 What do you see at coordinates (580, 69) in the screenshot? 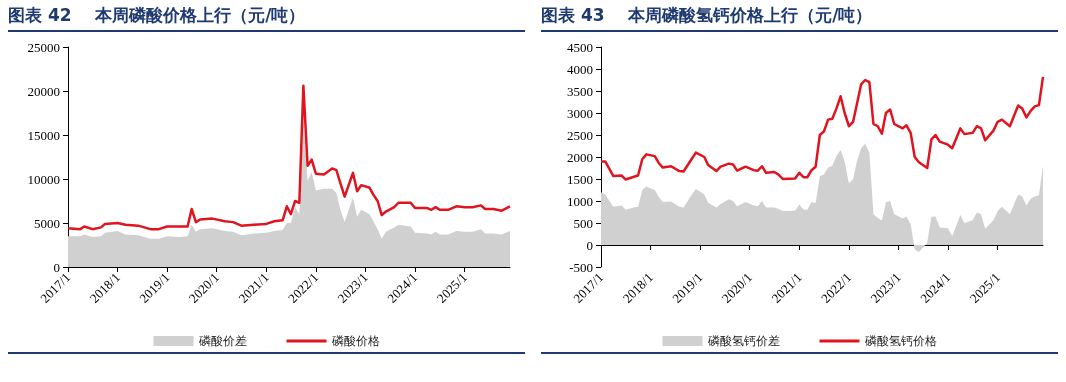
I see `y-tick-label: 4000` at bounding box center [580, 69].